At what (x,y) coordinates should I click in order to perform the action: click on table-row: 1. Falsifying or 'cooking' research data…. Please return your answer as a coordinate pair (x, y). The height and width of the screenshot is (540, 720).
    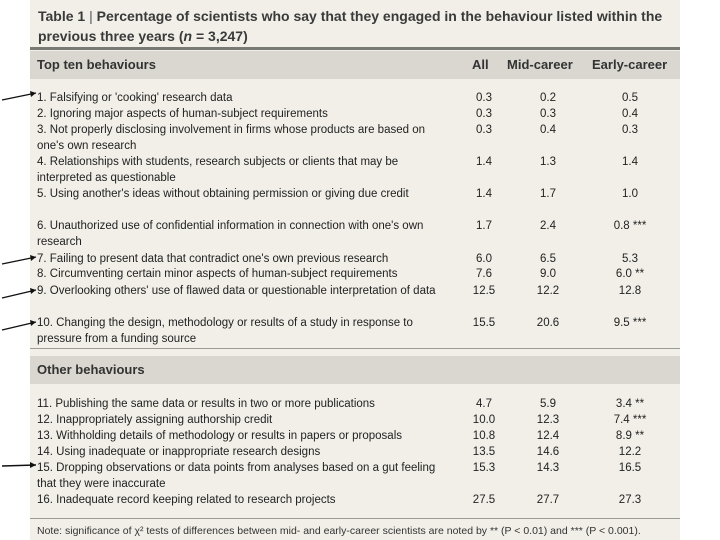
    Looking at the image, I should click on (355, 98).